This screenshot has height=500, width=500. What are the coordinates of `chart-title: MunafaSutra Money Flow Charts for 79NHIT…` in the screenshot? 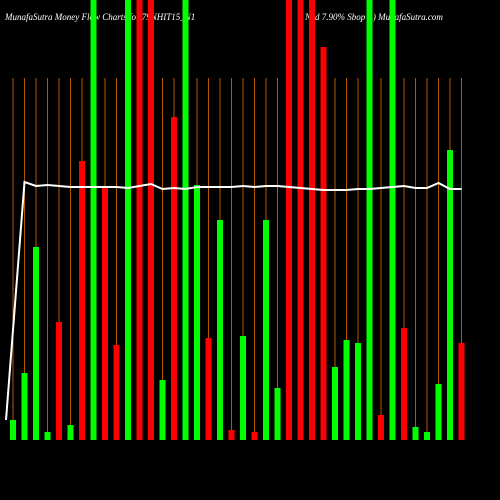 It's located at (99, 17).